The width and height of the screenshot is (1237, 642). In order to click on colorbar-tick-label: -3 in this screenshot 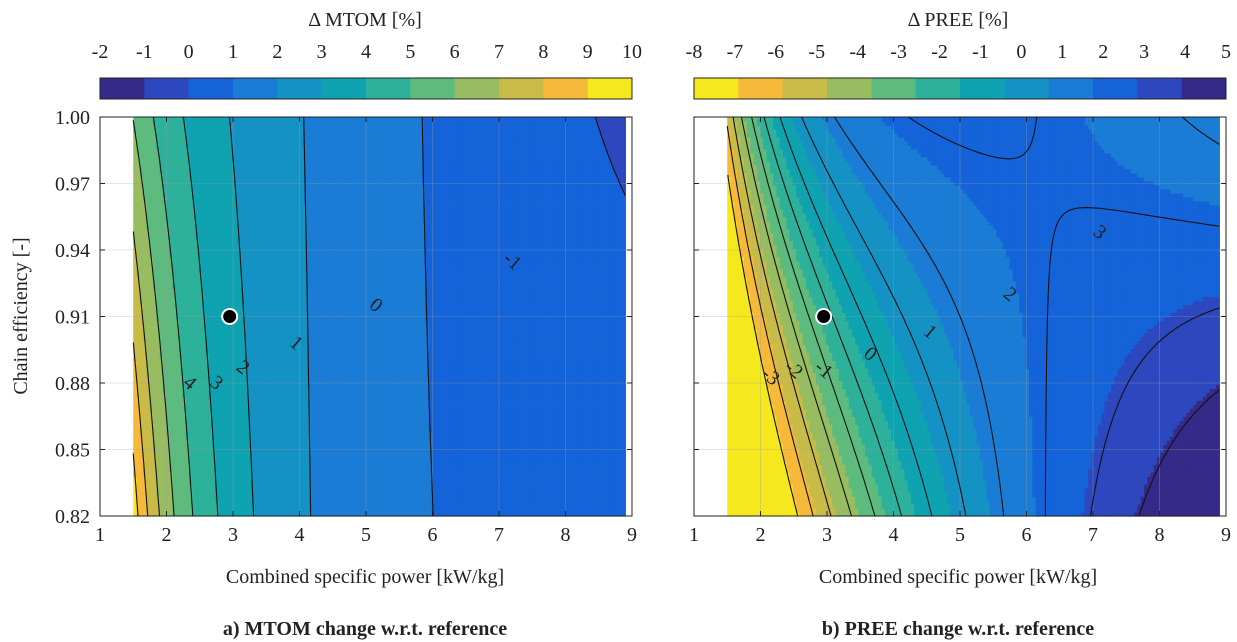, I will do `click(898, 52)`.